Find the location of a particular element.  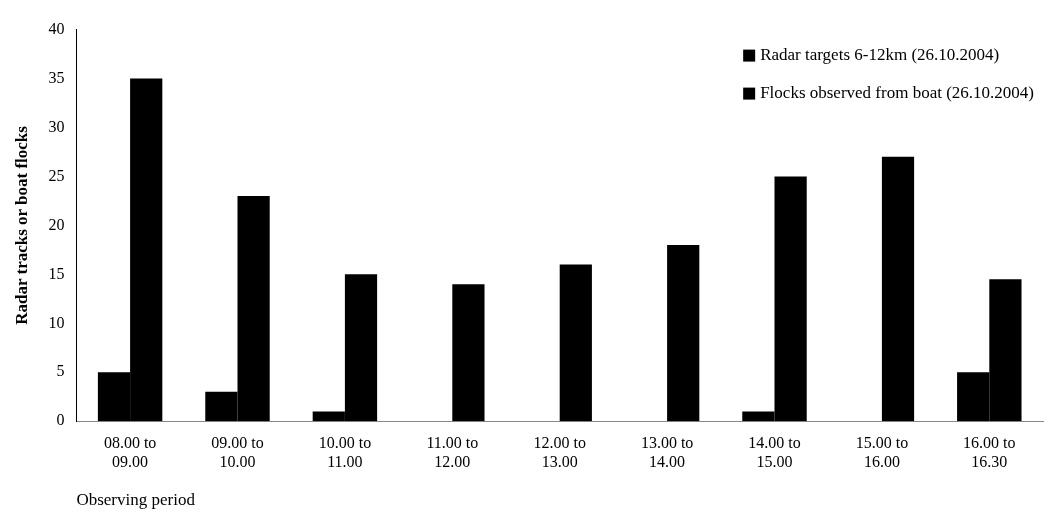

y-tick-label: 0 is located at coordinates (60, 420).